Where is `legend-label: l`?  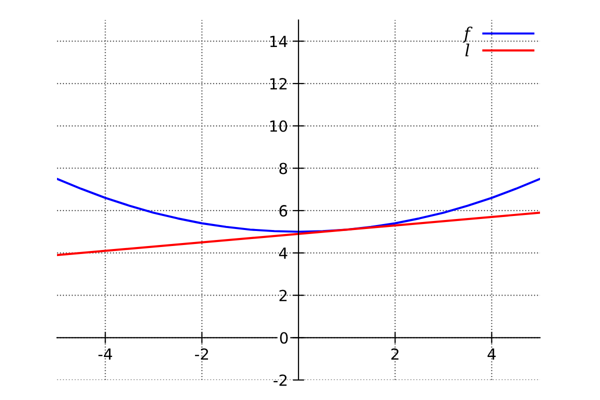
legend-label: l is located at coordinates (467, 50).